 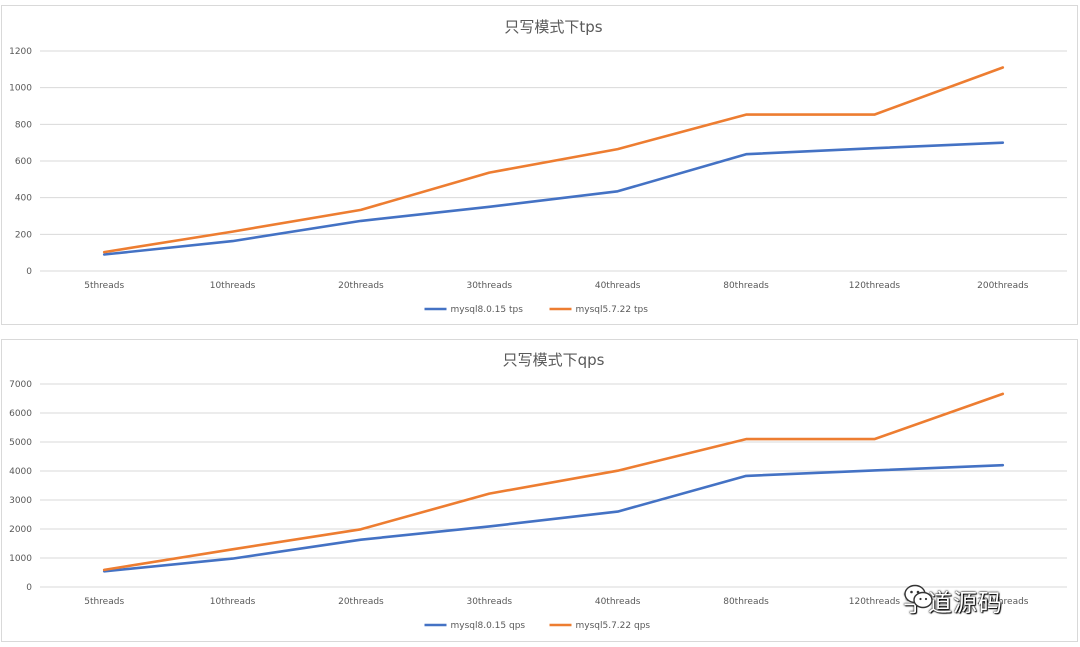 What do you see at coordinates (618, 286) in the screenshot?
I see `tps-x-tick-label: 40threads` at bounding box center [618, 286].